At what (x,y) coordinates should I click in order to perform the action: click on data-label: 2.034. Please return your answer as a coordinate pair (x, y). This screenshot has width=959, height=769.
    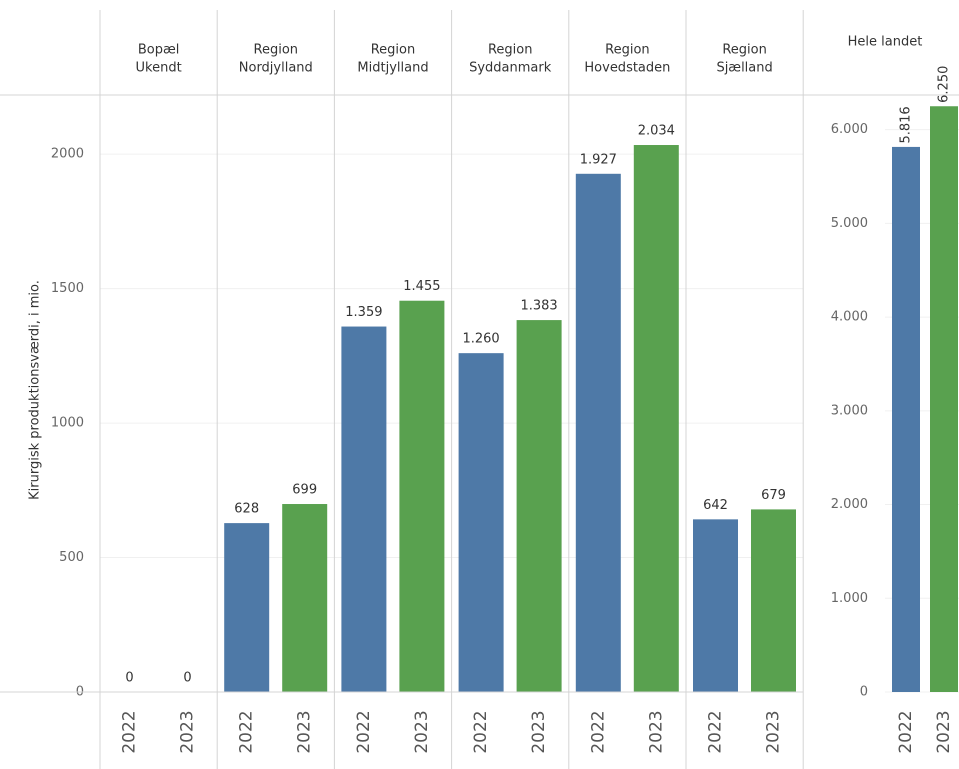
    Looking at the image, I should click on (656, 131).